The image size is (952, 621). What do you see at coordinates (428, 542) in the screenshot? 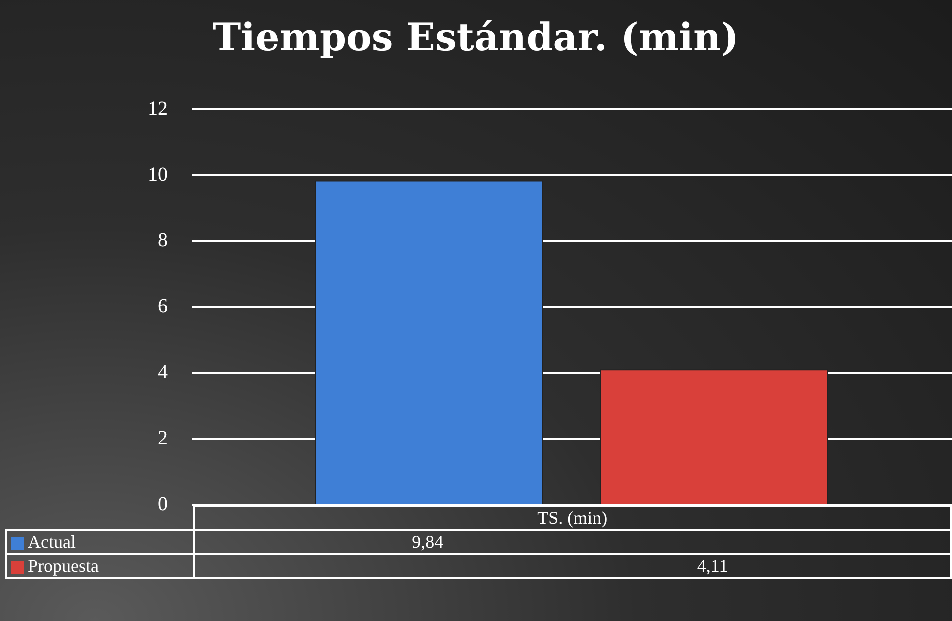
I see `data-label: 9,84` at bounding box center [428, 542].